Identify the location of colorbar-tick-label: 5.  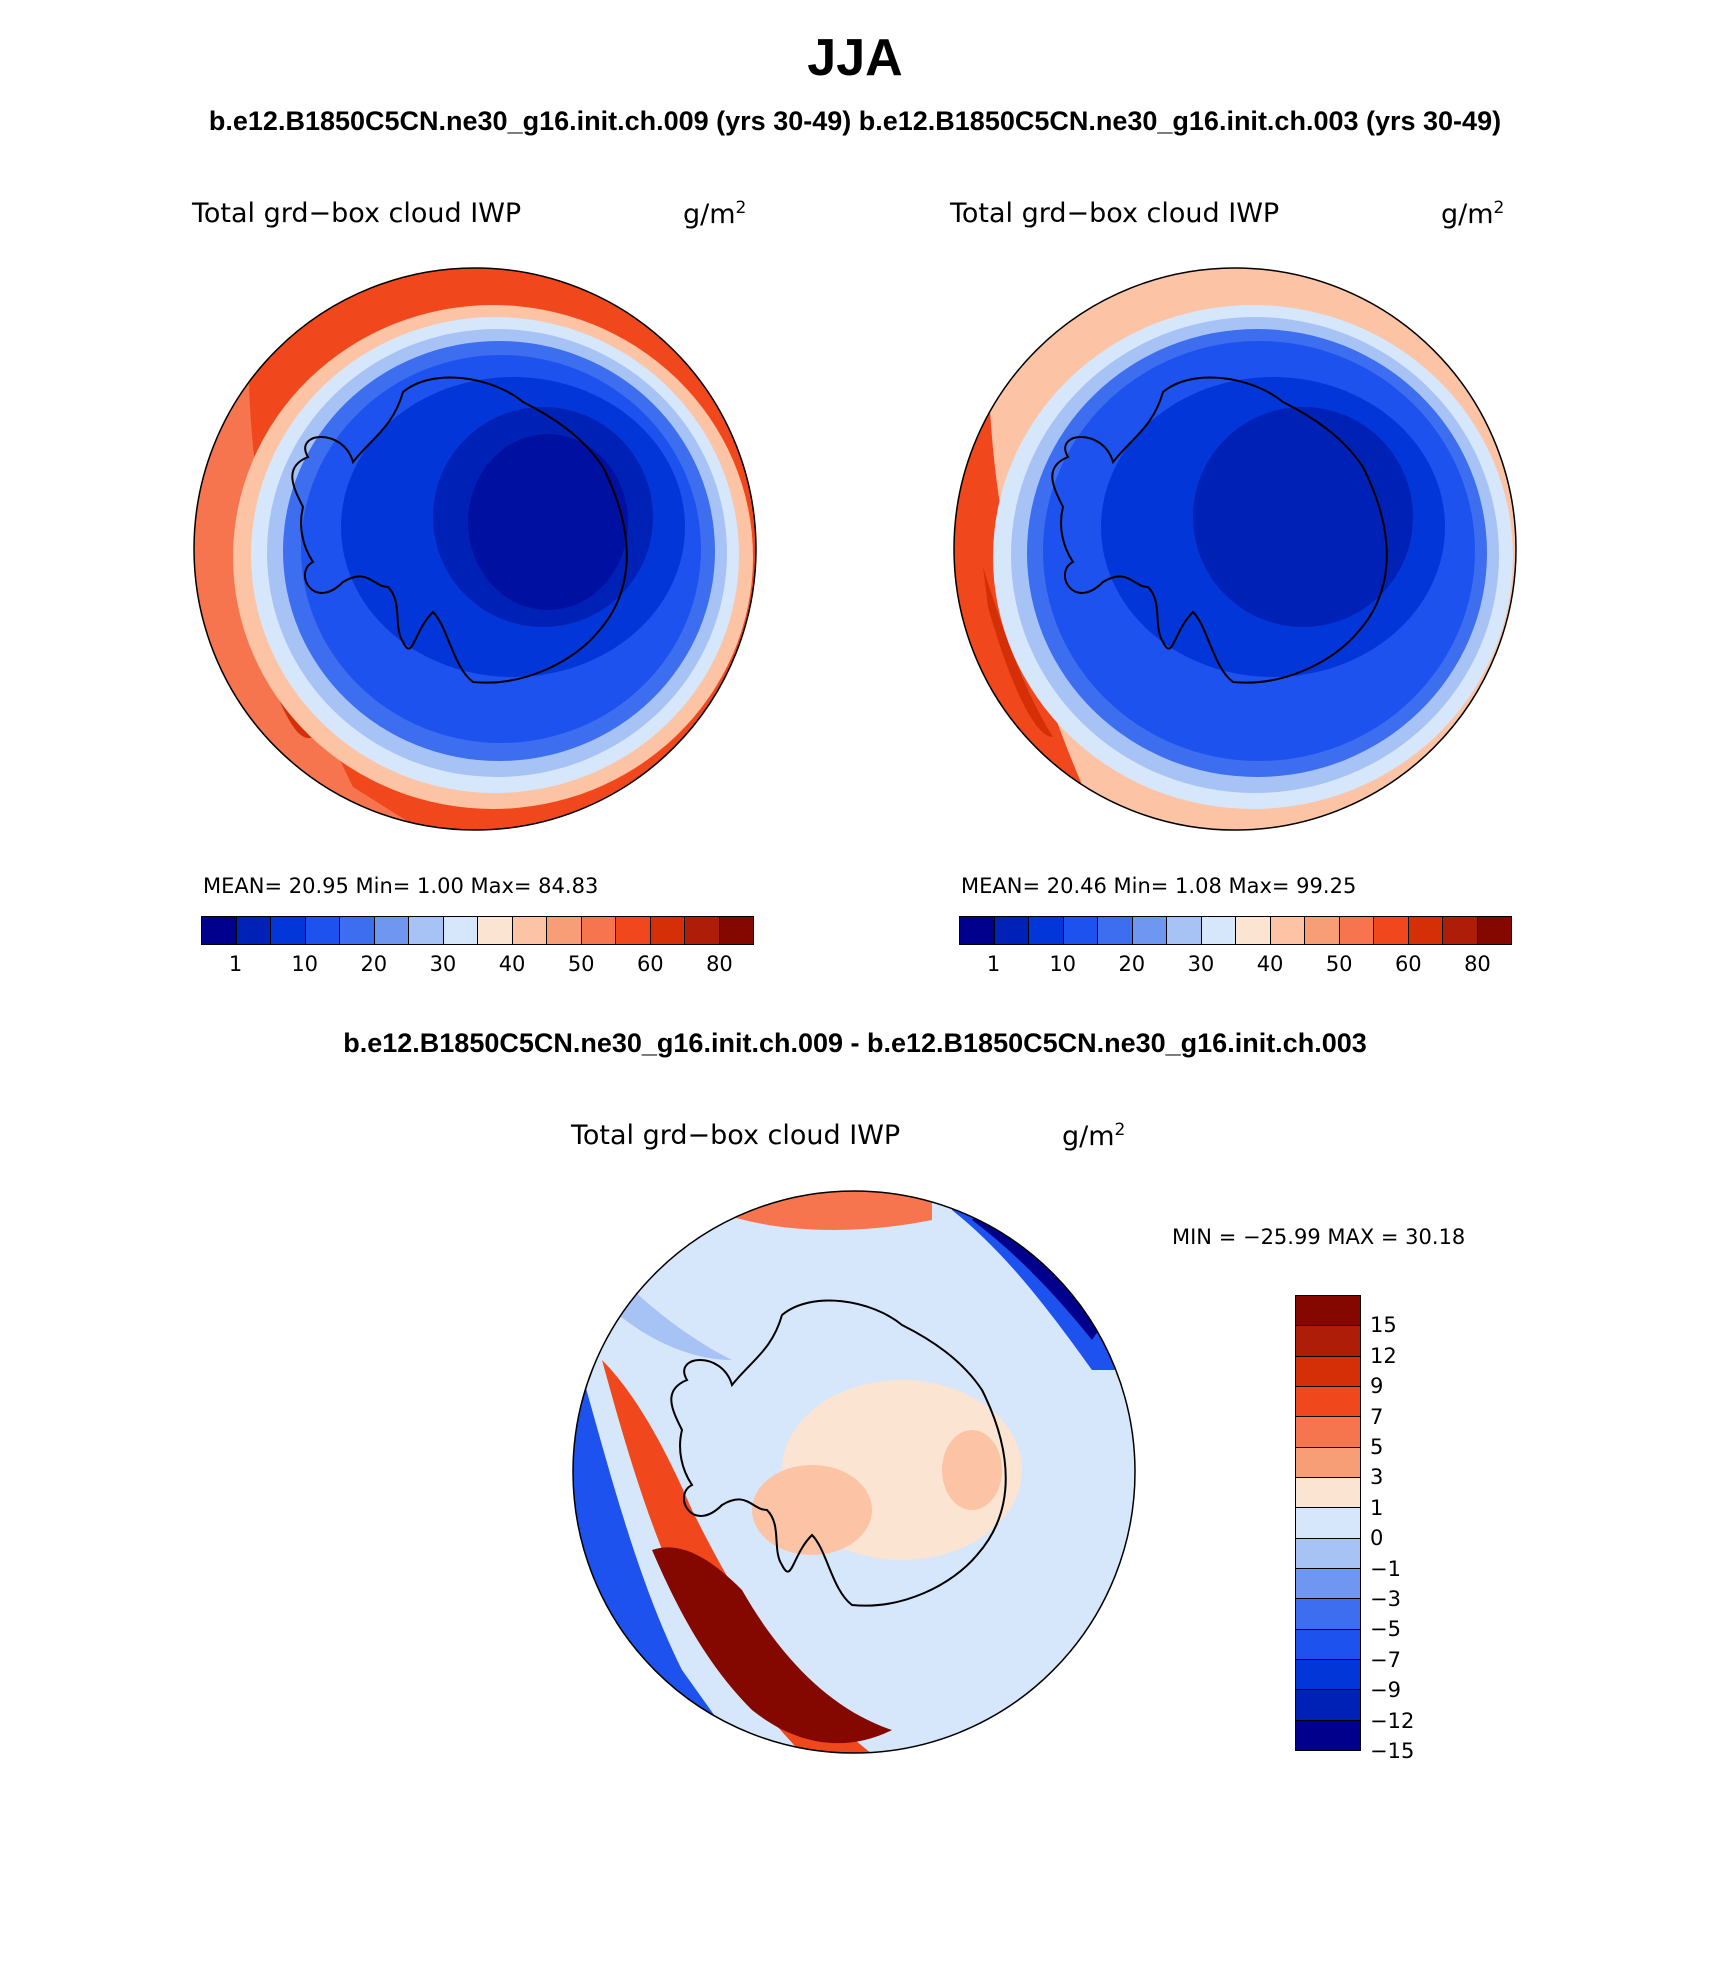
(1377, 1447).